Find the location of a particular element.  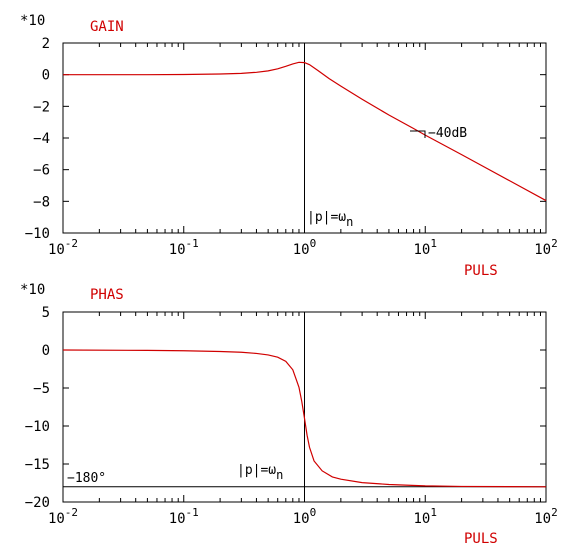

phase-y-tick-label: 0 is located at coordinates (46, 351).